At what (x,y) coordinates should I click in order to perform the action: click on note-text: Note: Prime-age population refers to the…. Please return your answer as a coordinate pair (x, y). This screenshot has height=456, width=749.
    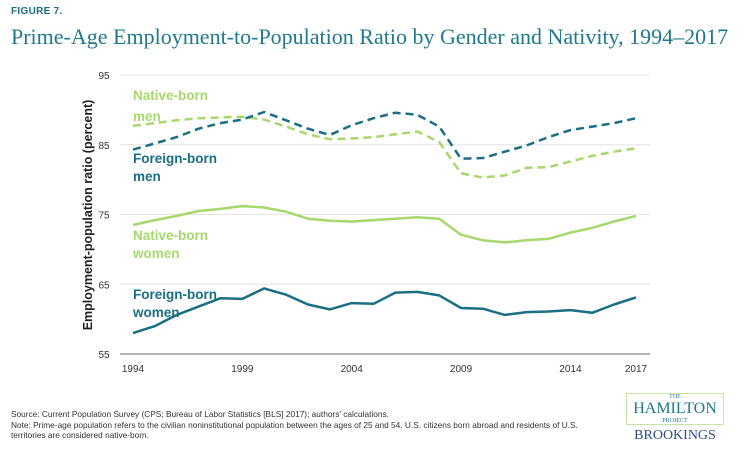
    Looking at the image, I should click on (294, 430).